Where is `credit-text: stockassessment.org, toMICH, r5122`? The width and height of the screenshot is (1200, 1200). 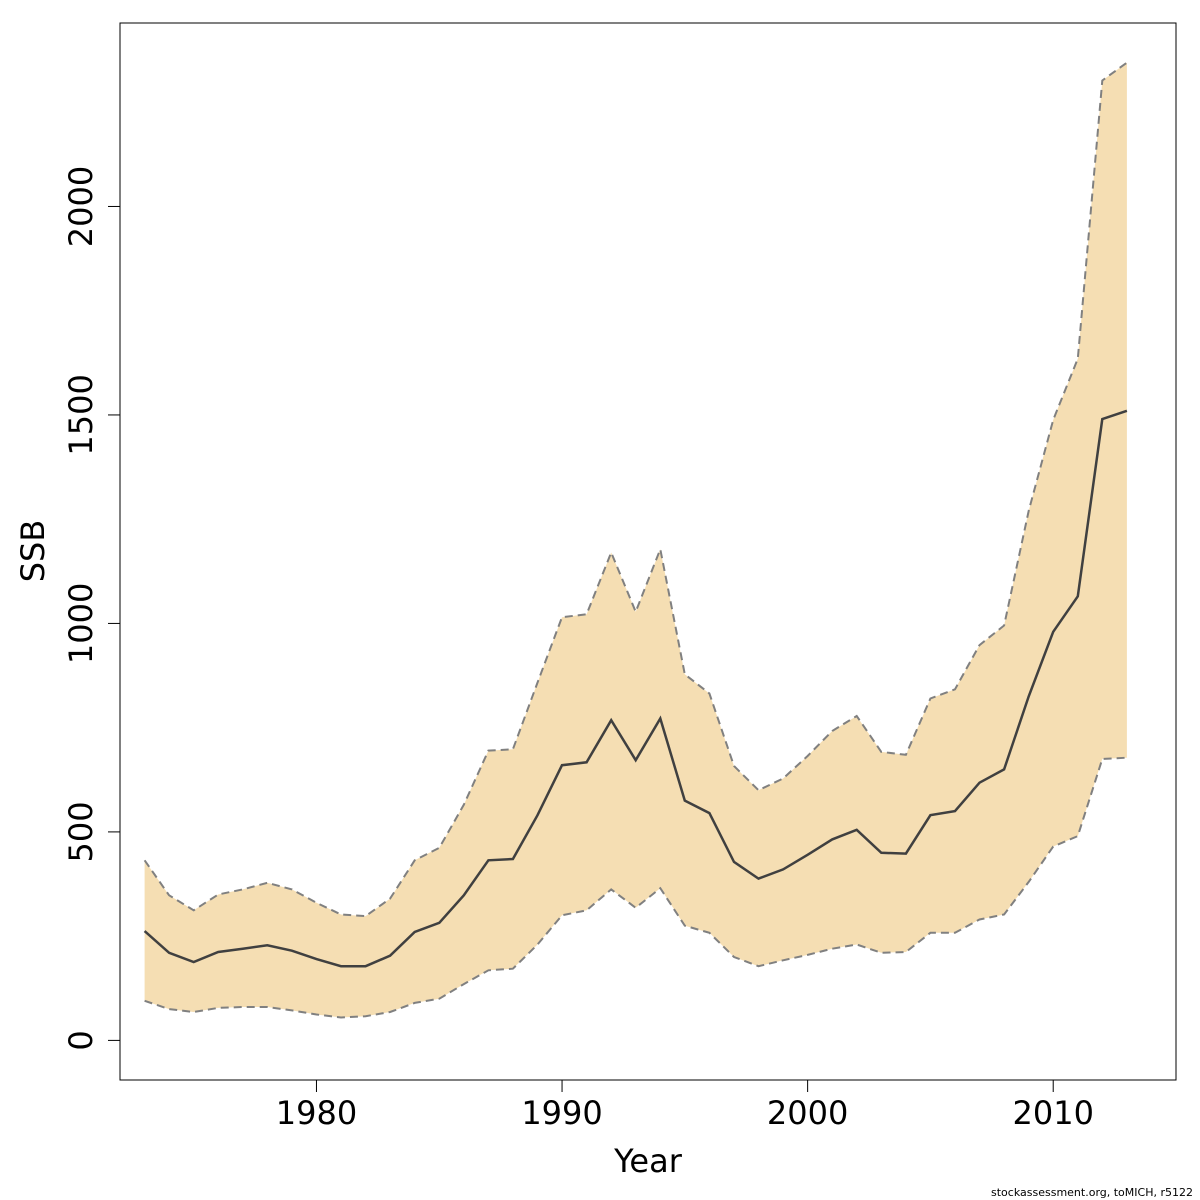 credit-text: stockassessment.org, toMICH, r5122 is located at coordinates (1092, 1192).